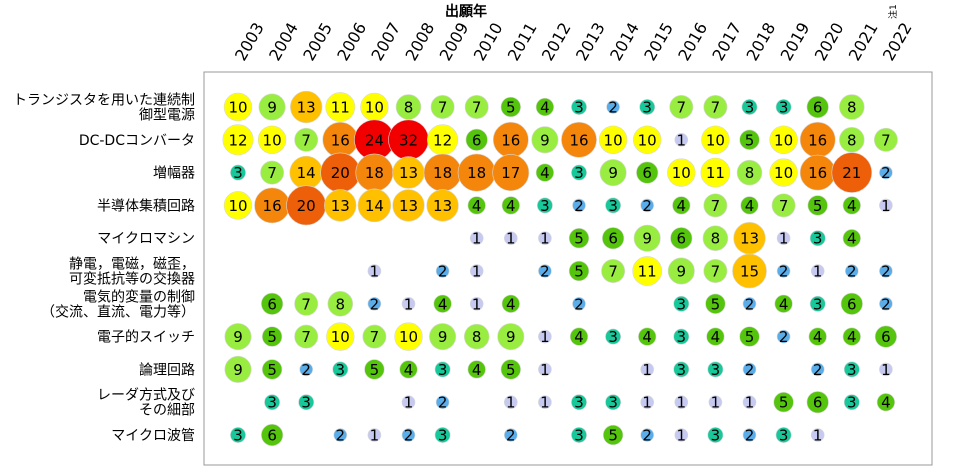 This screenshot has height=470, width=960. Describe the element at coordinates (852, 304) in the screenshot. I see `bubble-value-r6-2021: 6` at that location.